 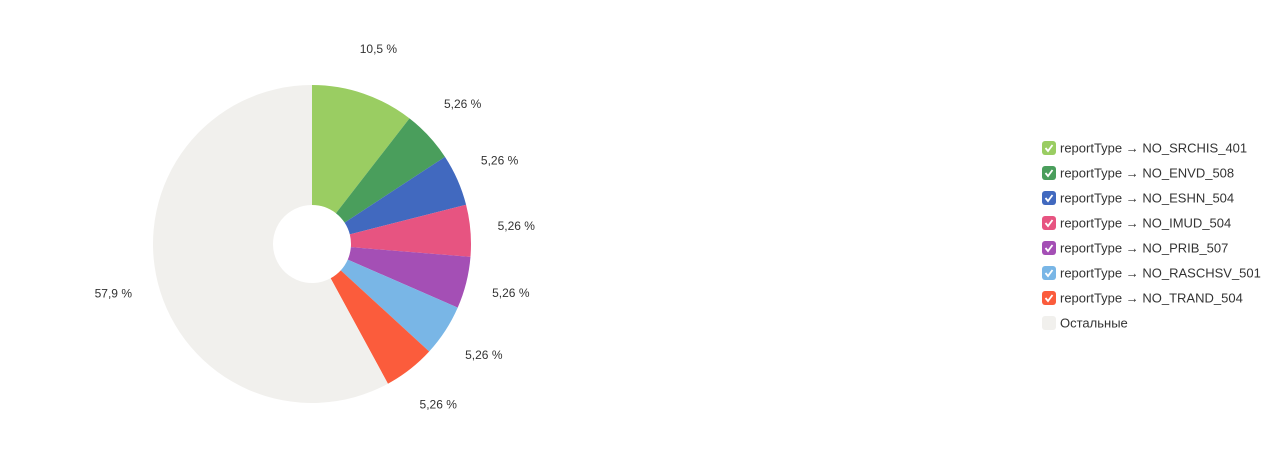 I want to click on legend-label: reportType → NO_PRIB_507, so click(x=1144, y=247).